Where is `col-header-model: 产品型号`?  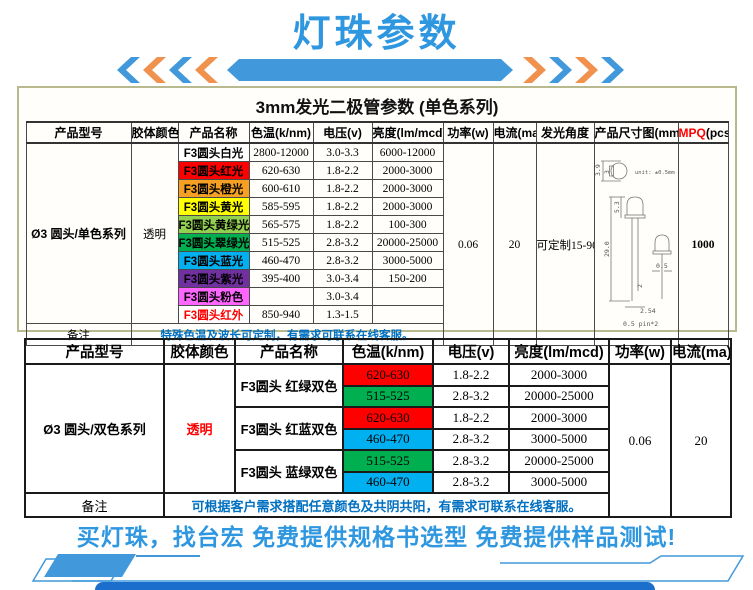
col-header-model: 产品型号 is located at coordinates (94, 351).